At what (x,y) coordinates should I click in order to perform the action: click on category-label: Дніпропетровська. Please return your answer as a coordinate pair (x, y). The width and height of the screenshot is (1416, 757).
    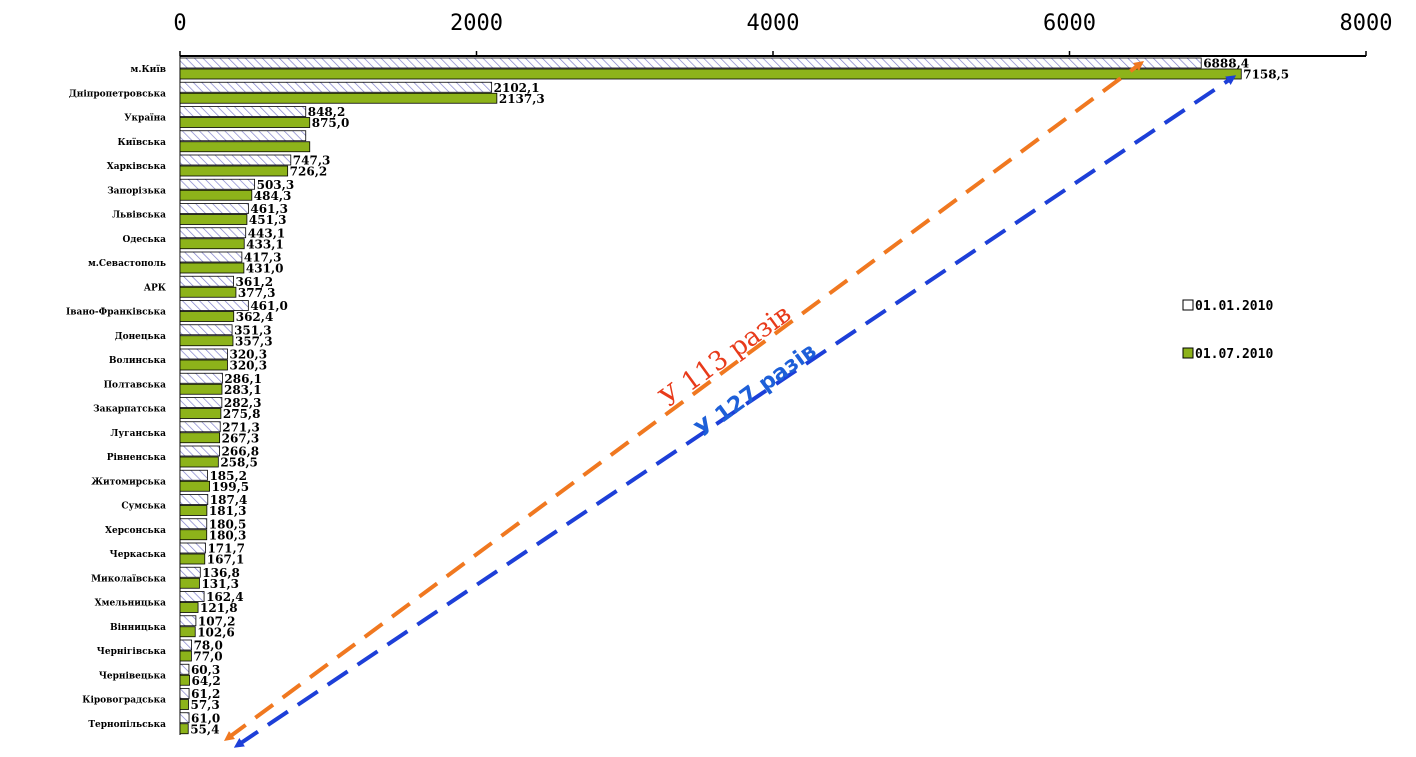
    Looking at the image, I should click on (117, 94).